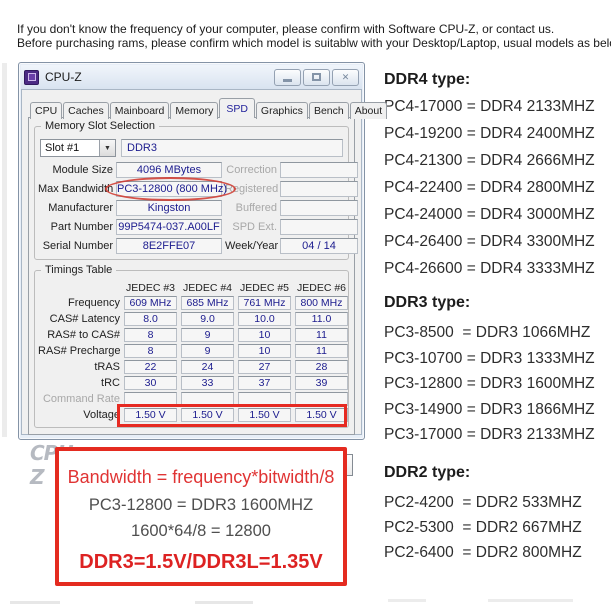 This screenshot has height=611, width=611. I want to click on timing-cell: 28, so click(321, 367).